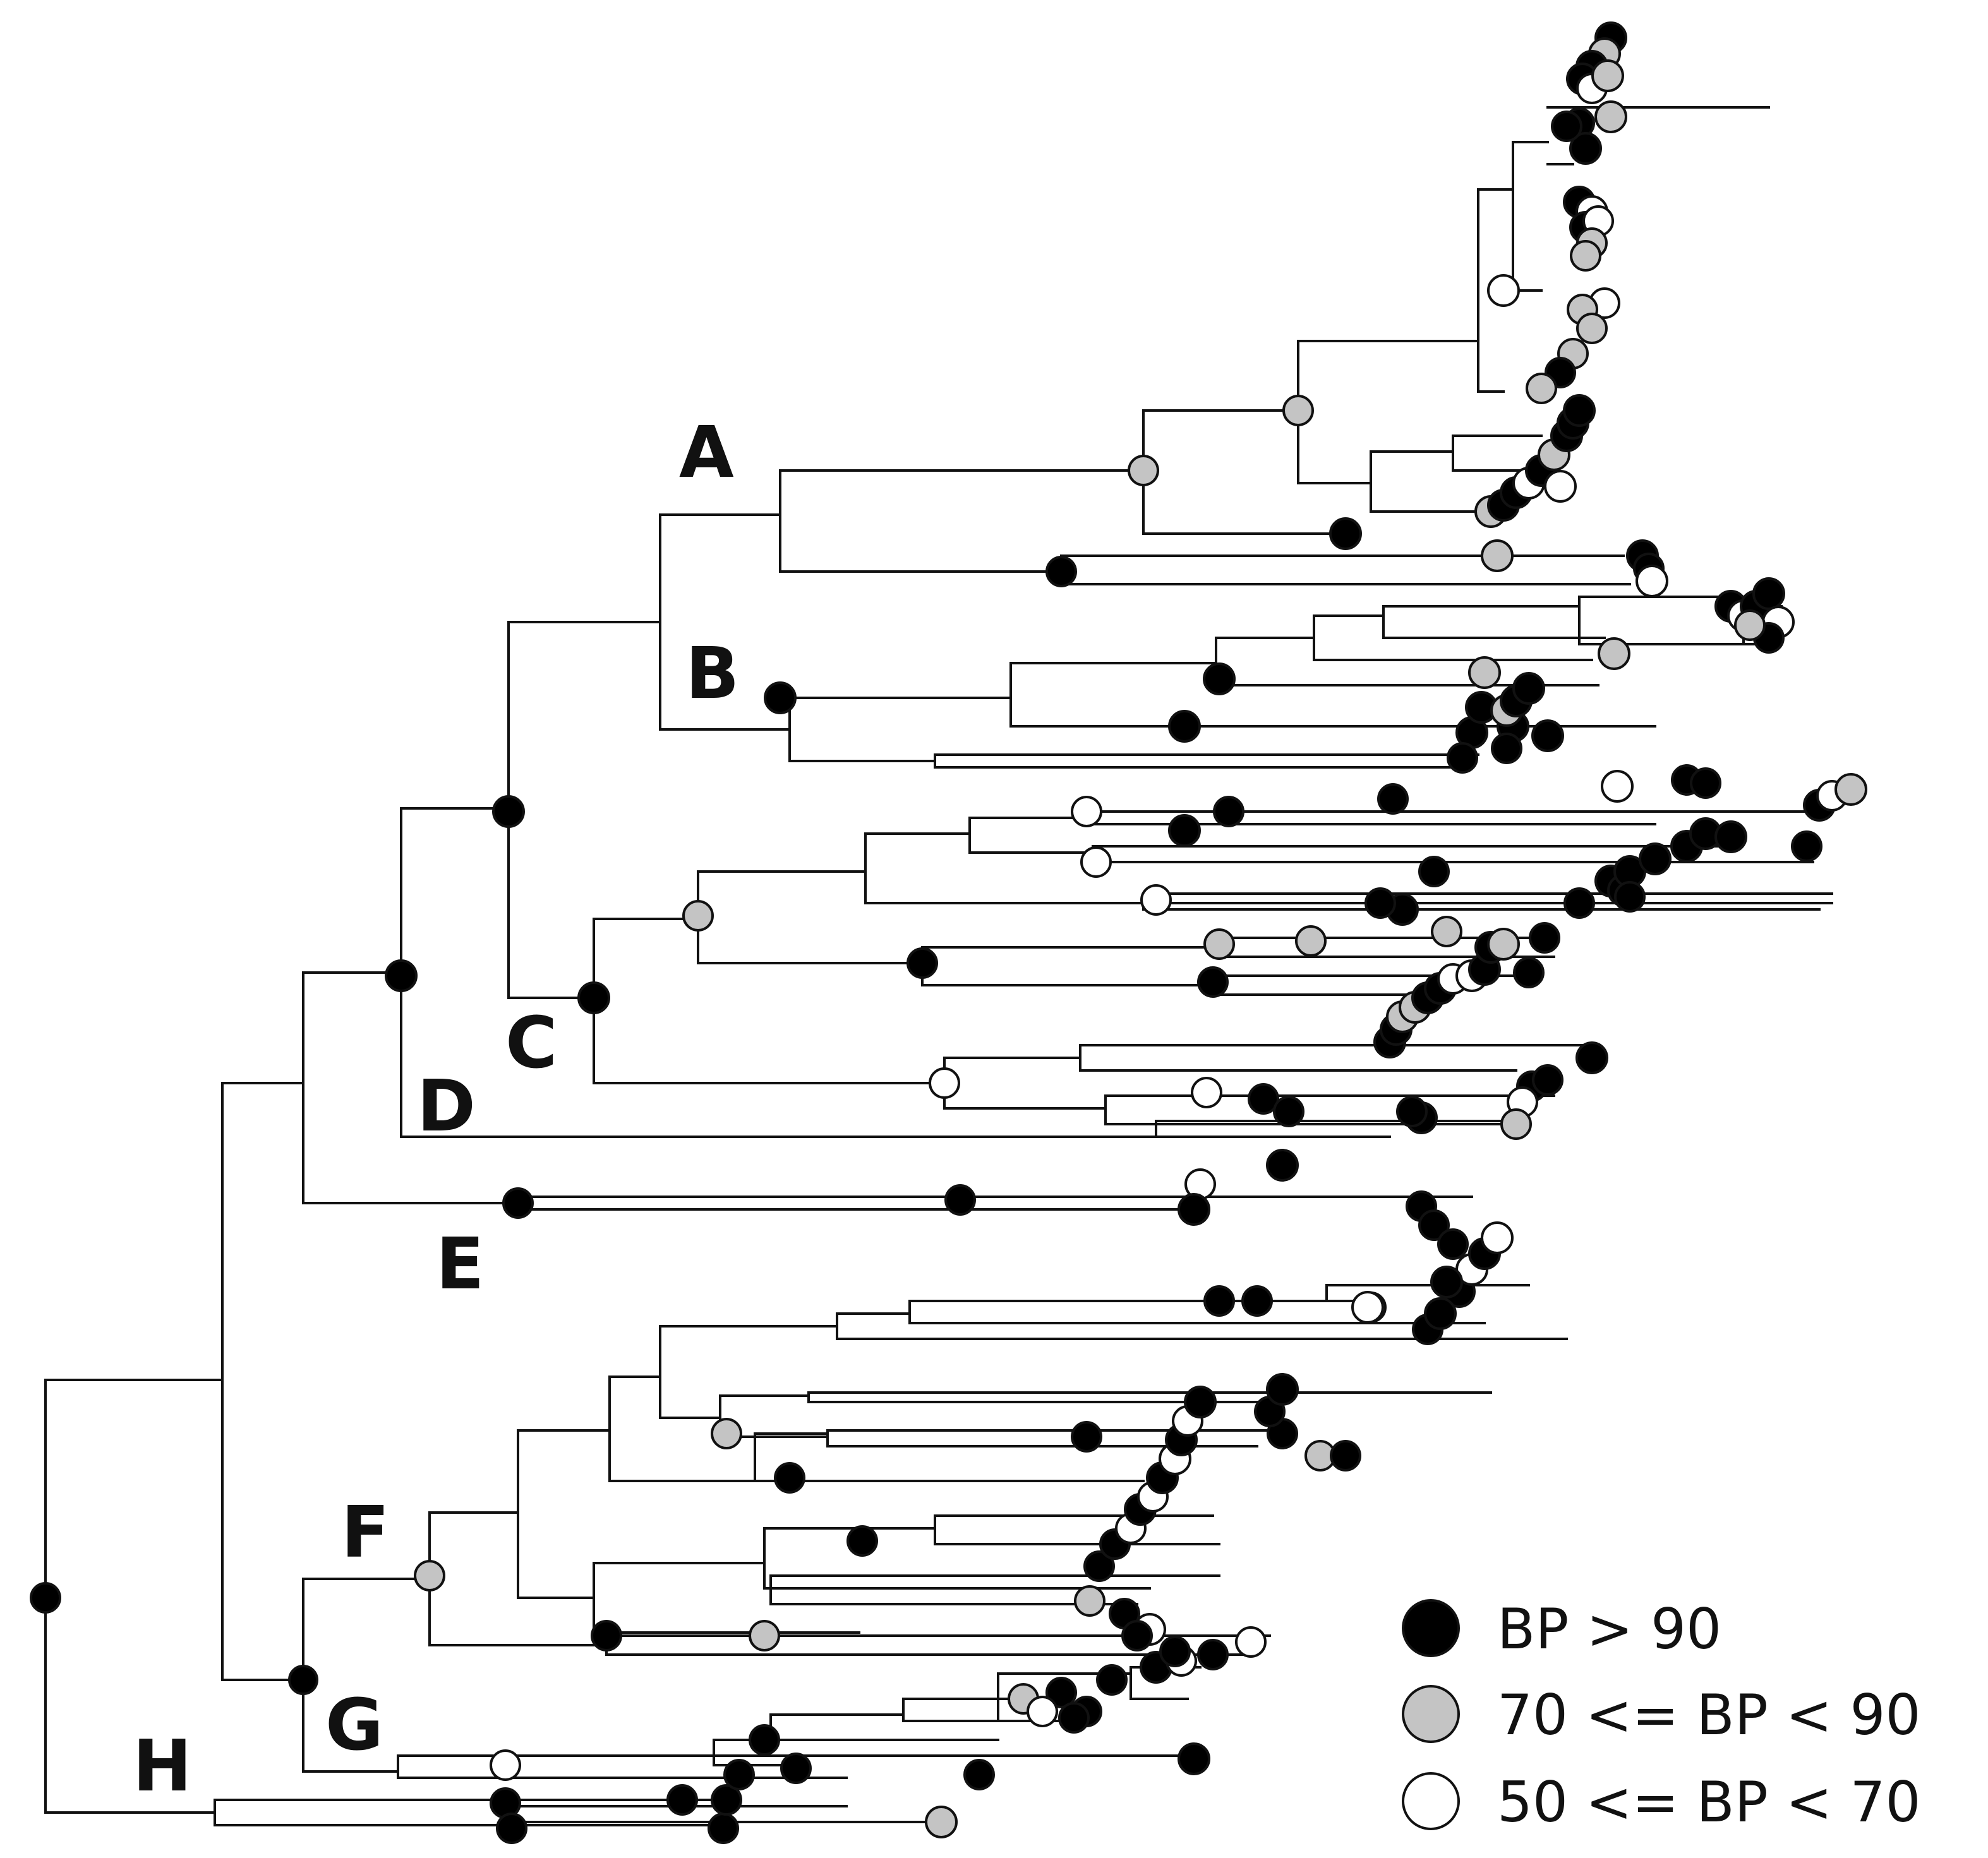 The image size is (1988, 1858). What do you see at coordinates (1332, 695) in the screenshot?
I see `branch-b-sub` at bounding box center [1332, 695].